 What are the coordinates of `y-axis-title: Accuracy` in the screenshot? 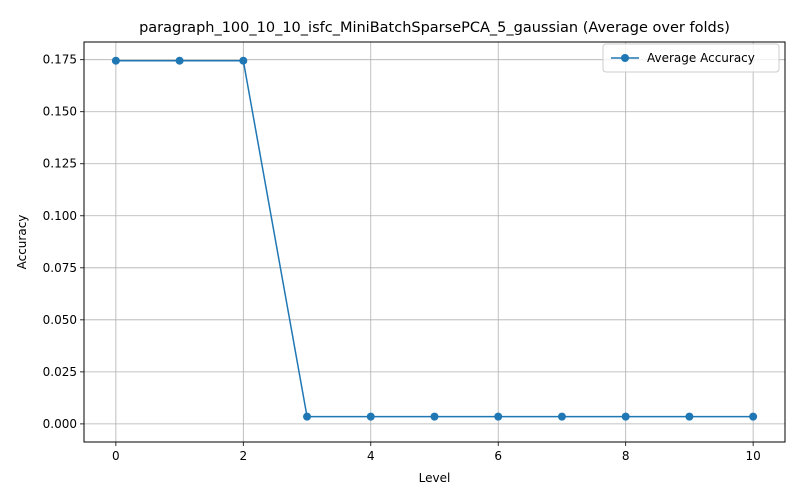 It's located at (22, 242).